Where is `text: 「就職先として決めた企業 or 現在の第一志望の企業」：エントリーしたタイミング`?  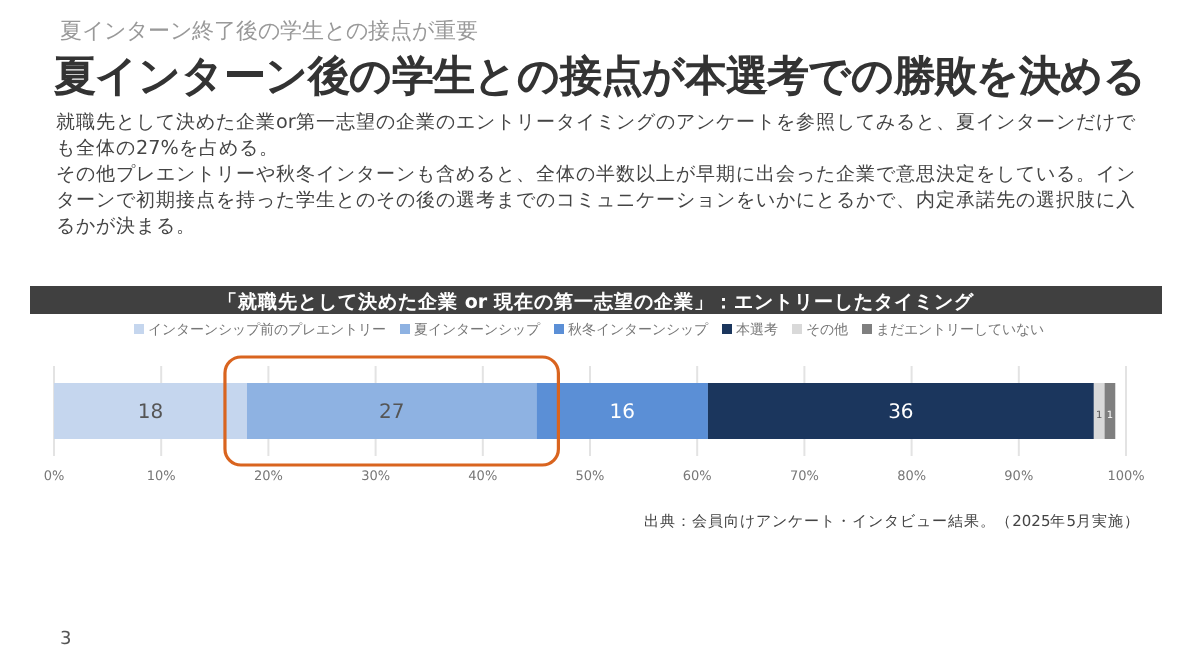
text: 「就職先として決めた企業 or 現在の第一志望の企業」：エントリーしたタイミング is located at coordinates (597, 302).